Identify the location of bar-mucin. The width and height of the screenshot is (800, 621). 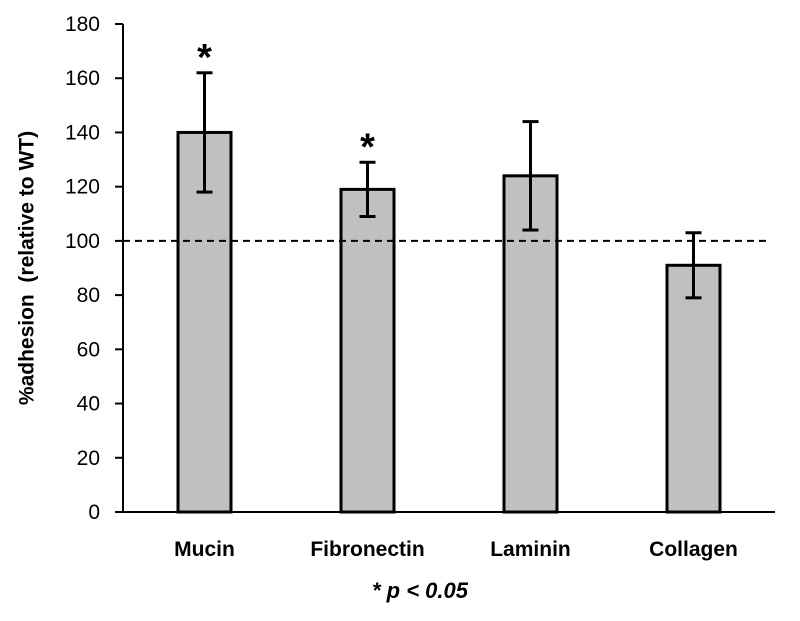
(204, 322).